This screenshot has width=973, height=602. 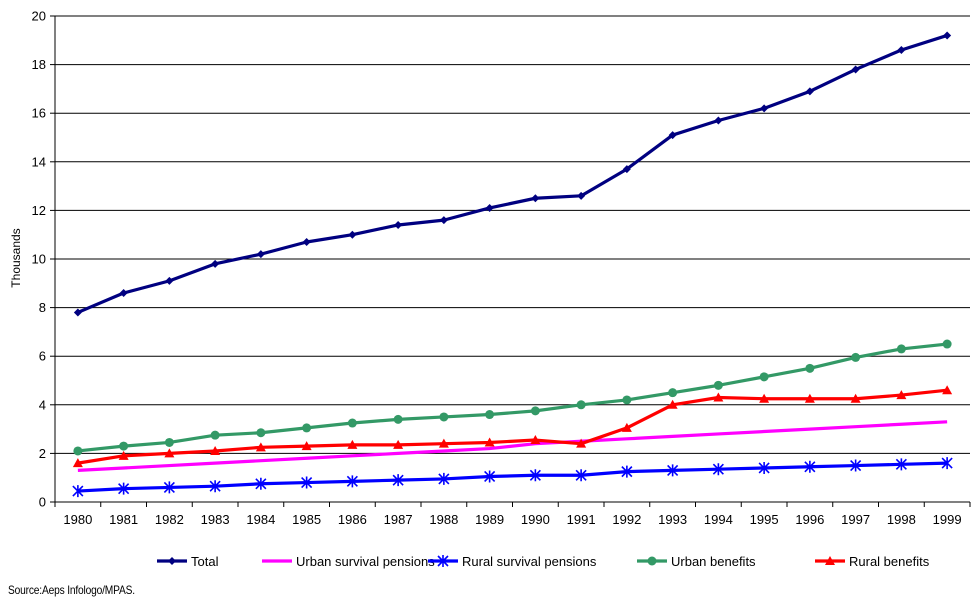 I want to click on x-tick-label: 1997, so click(x=855, y=519).